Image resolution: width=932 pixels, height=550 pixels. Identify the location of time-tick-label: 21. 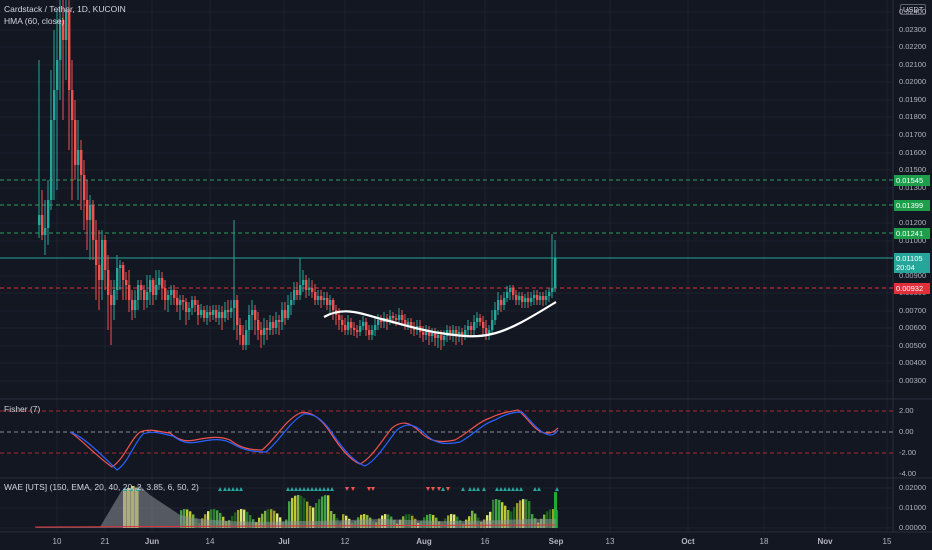
(105, 541).